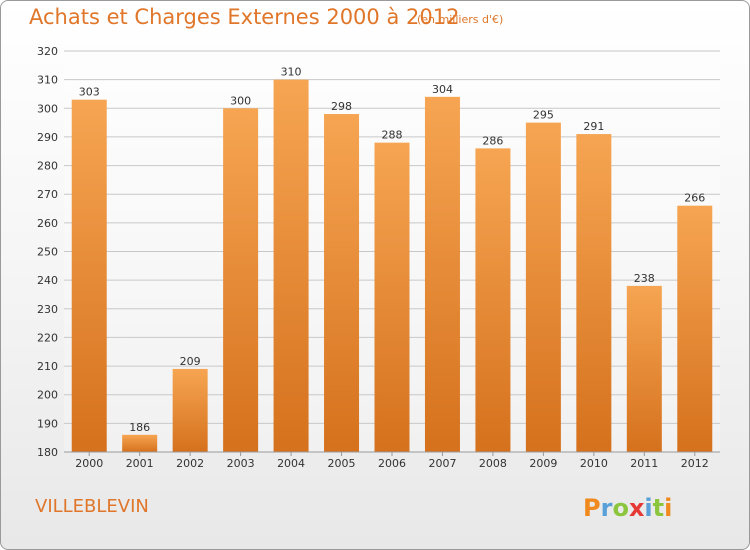 The height and width of the screenshot is (550, 750). I want to click on y-tick-label: 290, so click(47, 137).